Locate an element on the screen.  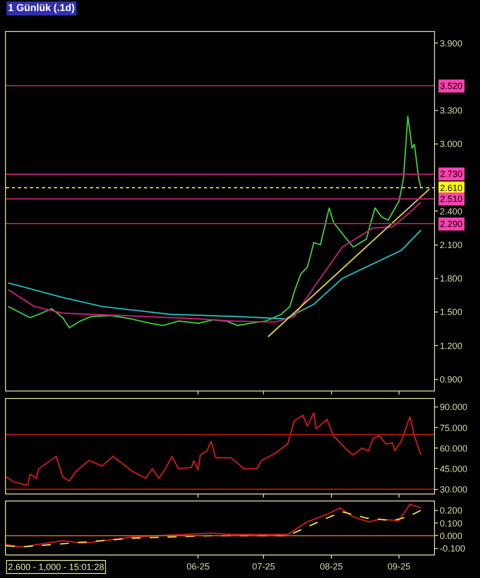
y-tick-label: 0.200 is located at coordinates (451, 511).